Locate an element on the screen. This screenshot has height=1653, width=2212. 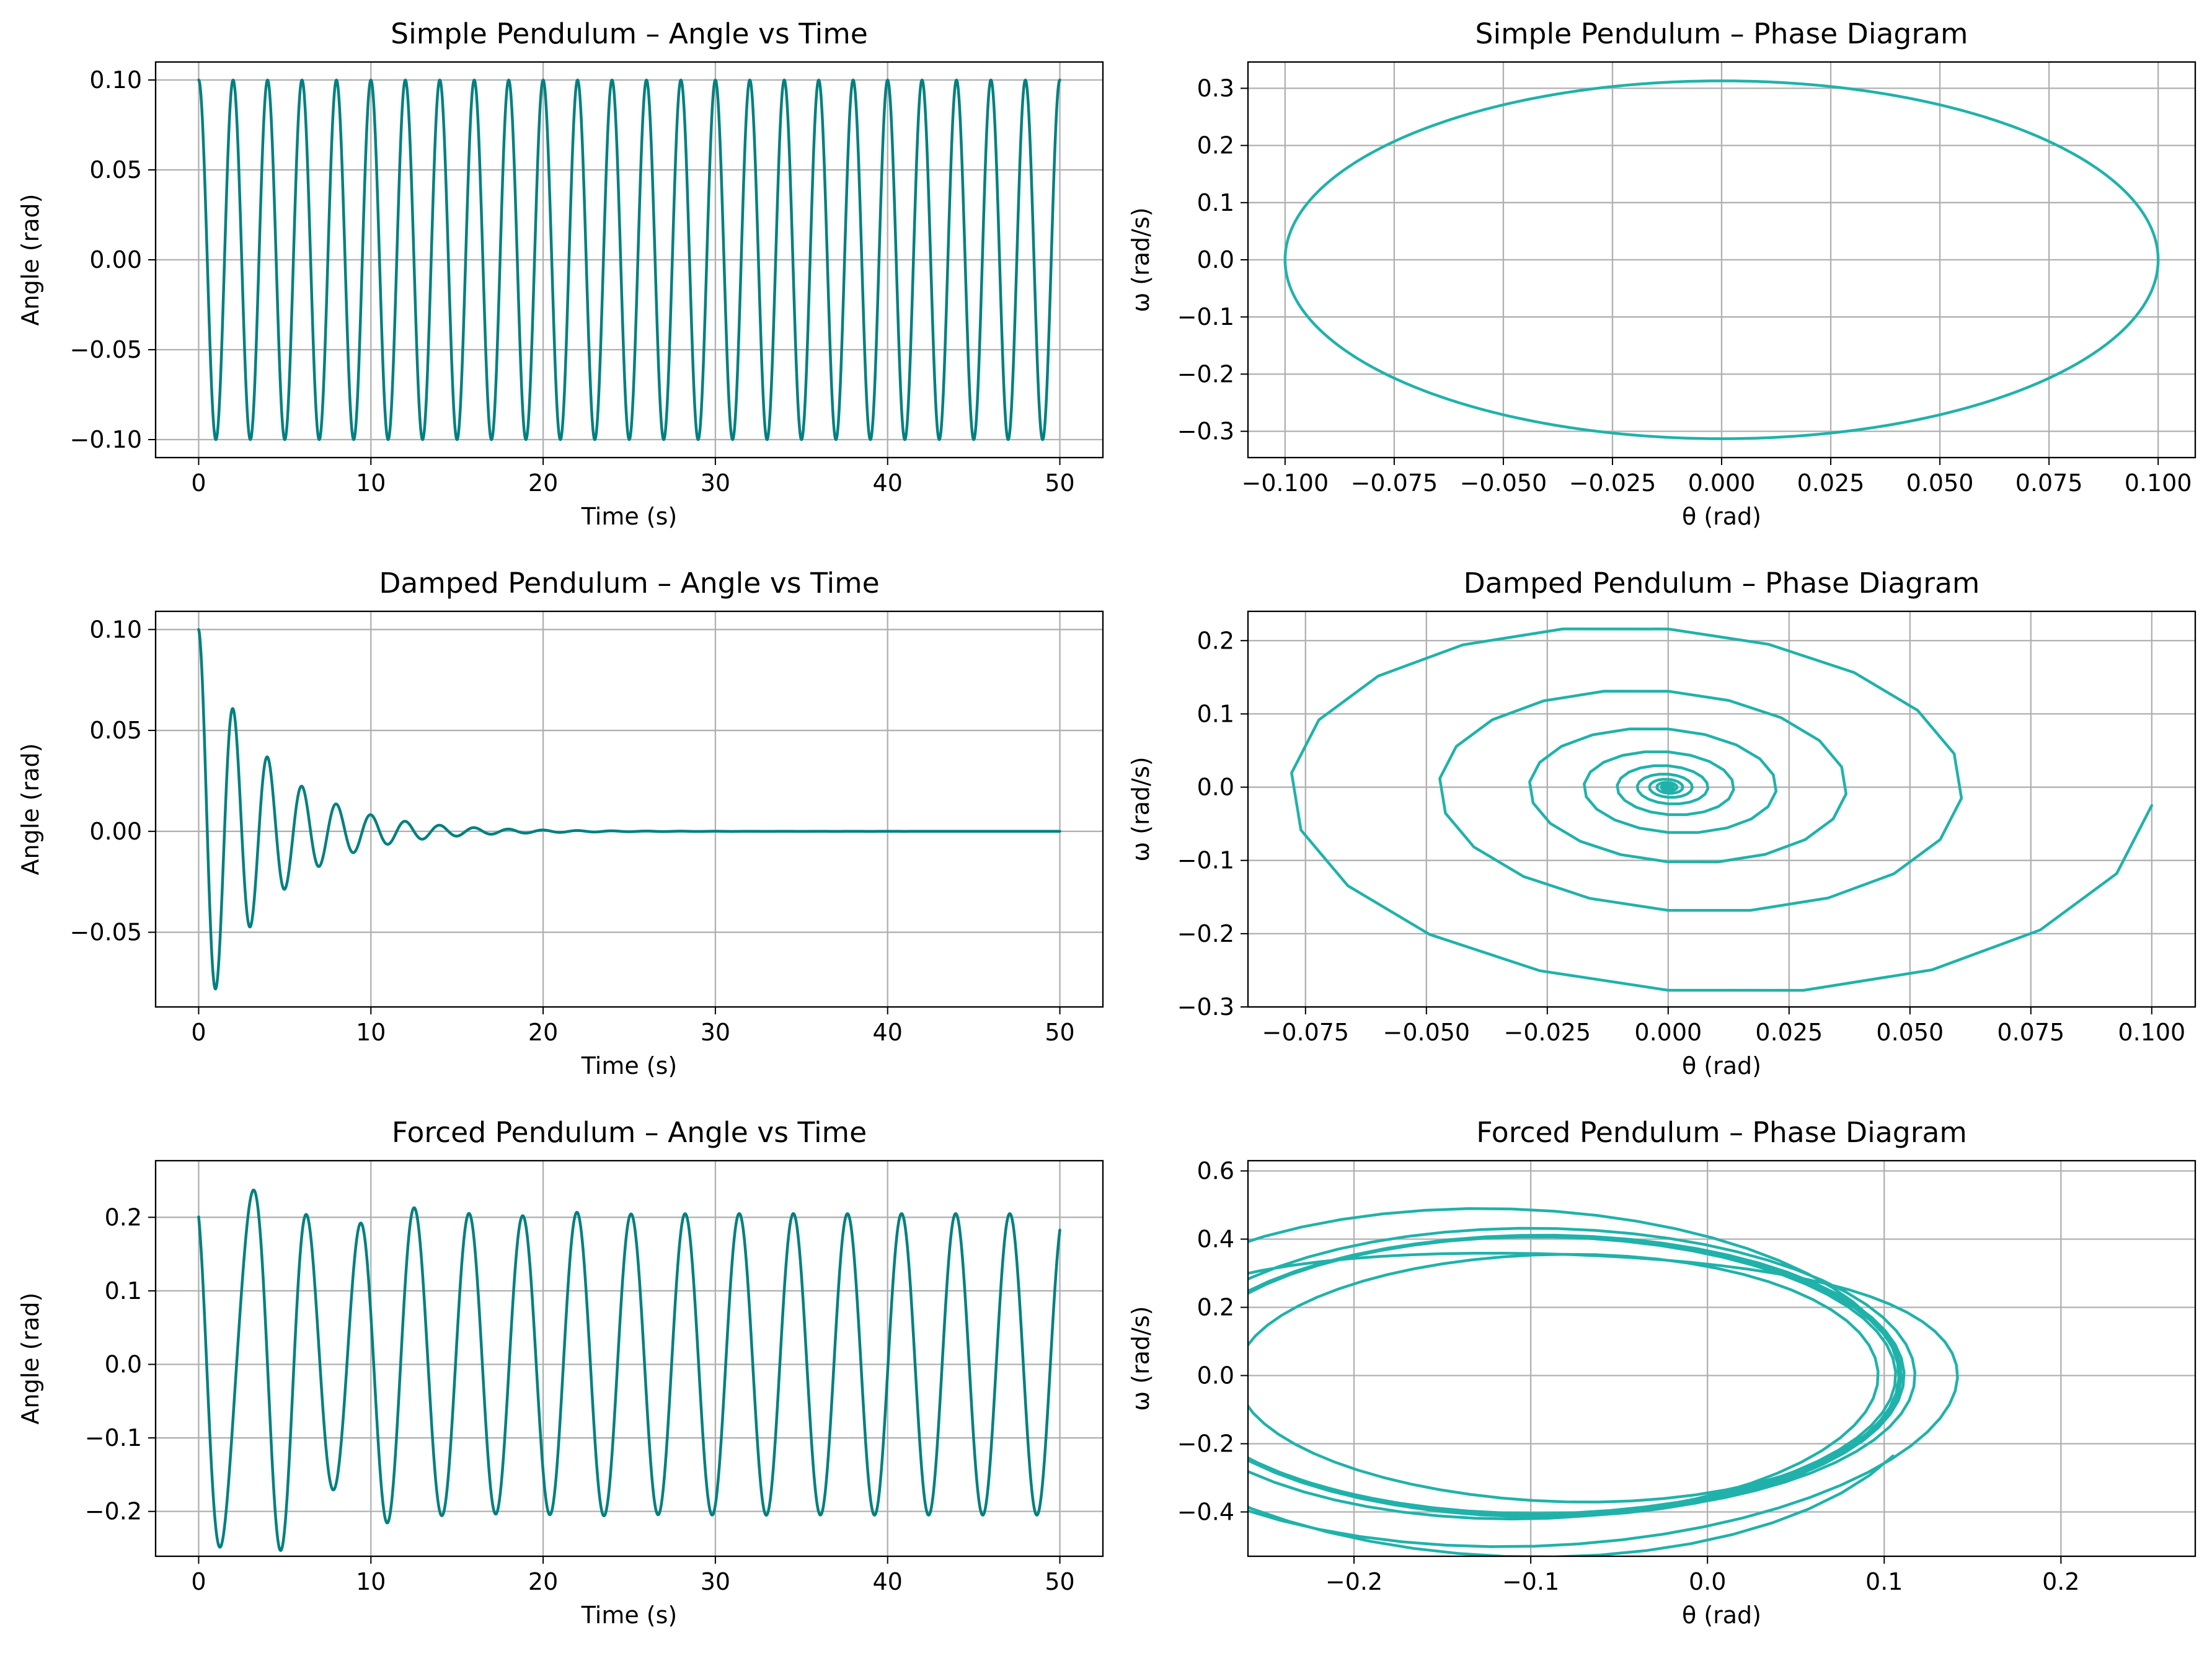
chart-title: Forced Pendulum – Phase Diagram is located at coordinates (1721, 1132).